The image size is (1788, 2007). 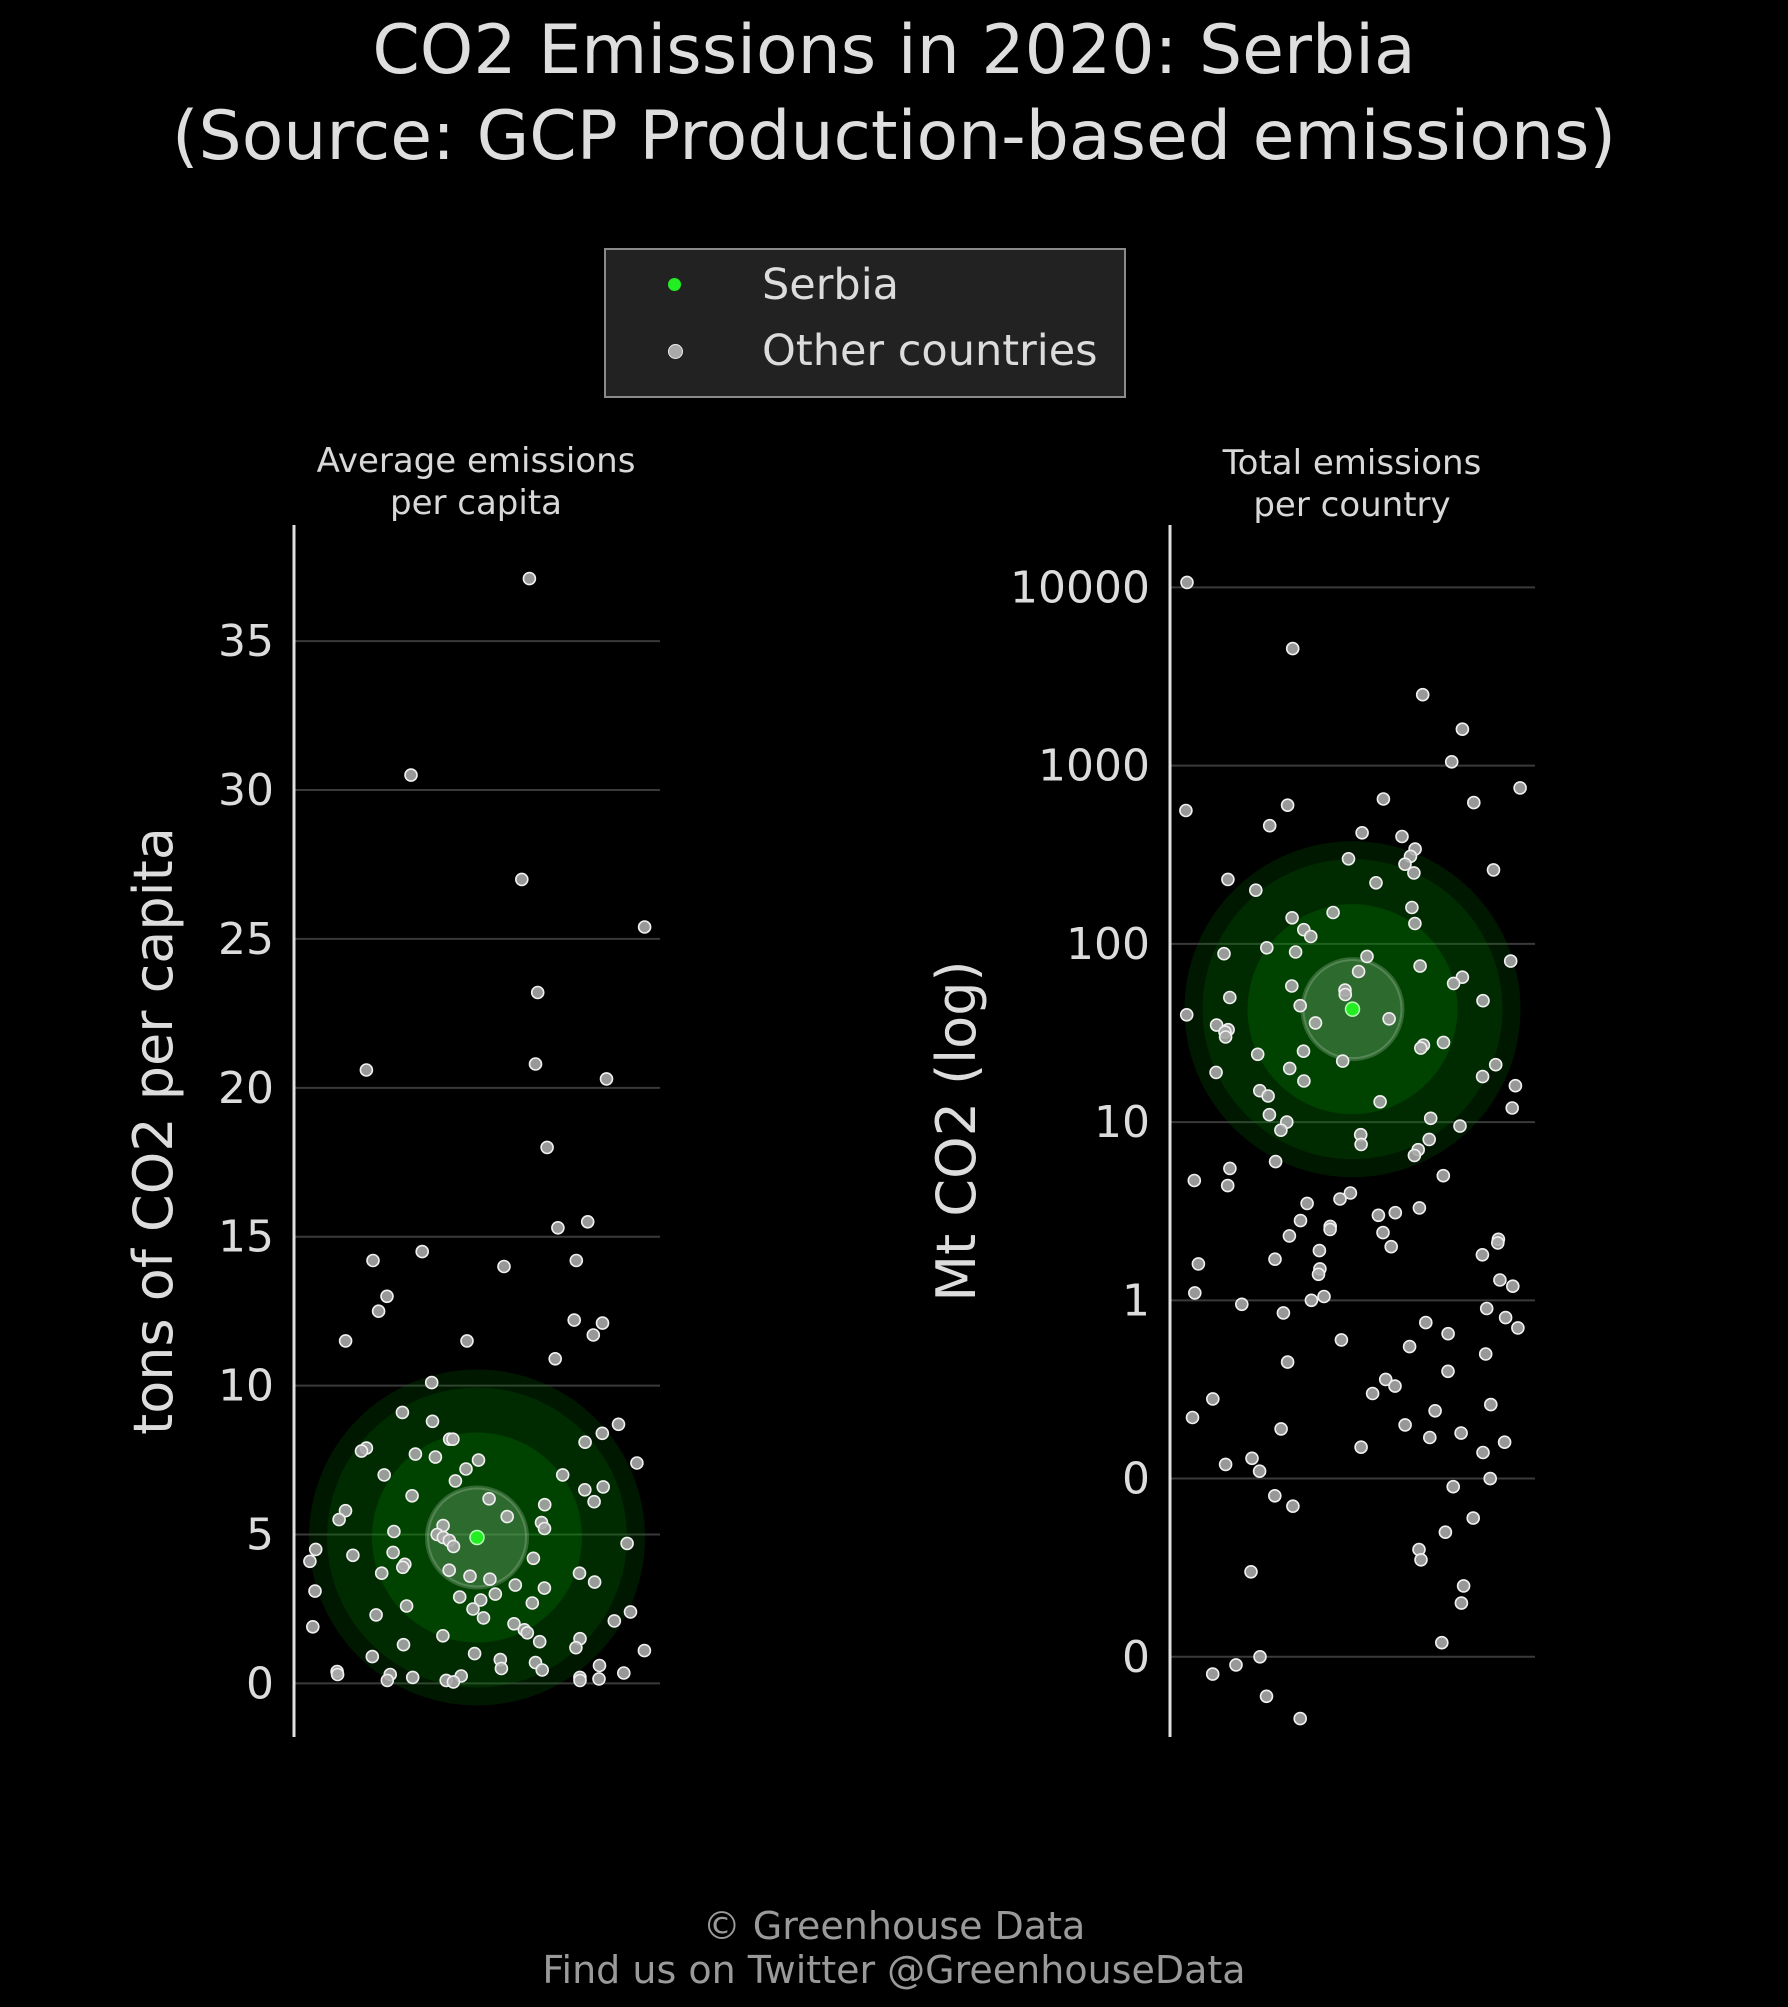 I want to click on y-tick-label: 15, so click(x=246, y=1237).